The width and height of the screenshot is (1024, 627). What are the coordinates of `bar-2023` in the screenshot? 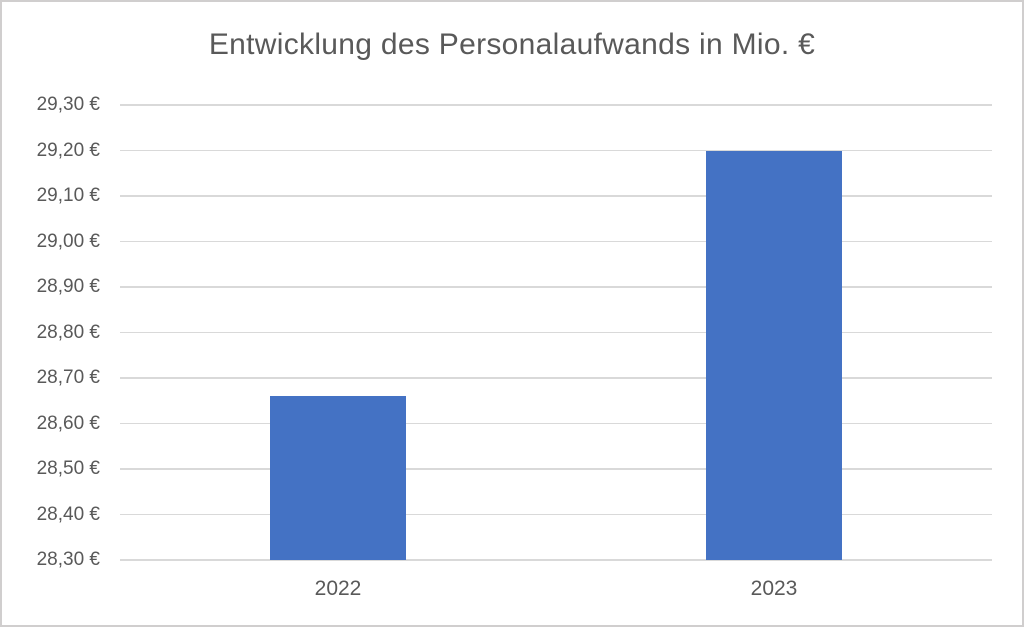 It's located at (774, 355).